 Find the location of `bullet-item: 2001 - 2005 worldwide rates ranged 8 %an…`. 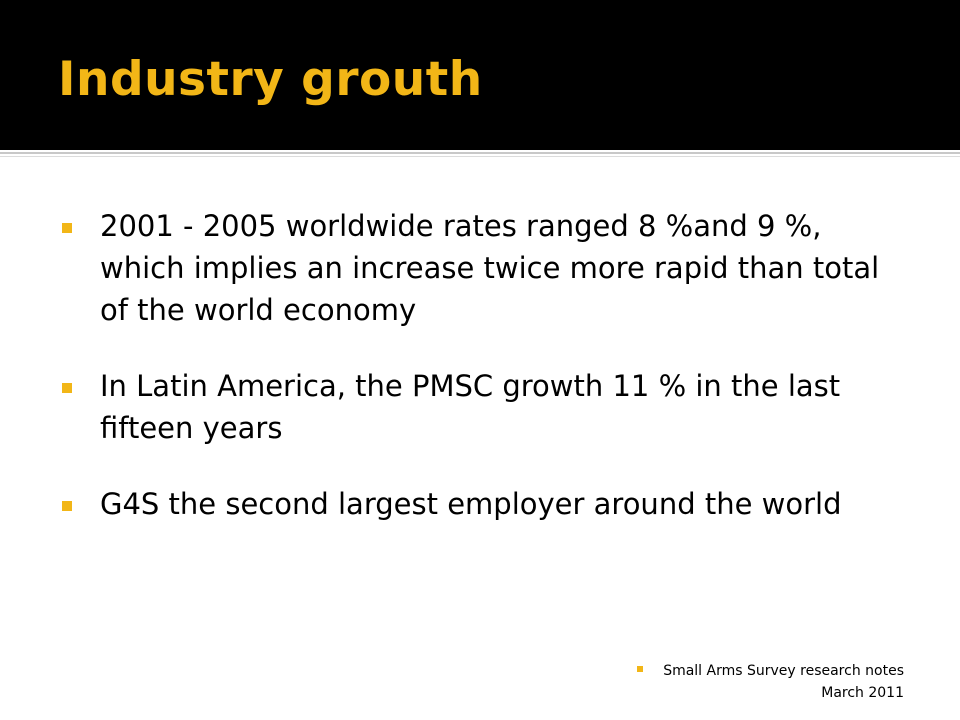

bullet-item: 2001 - 2005 worldwide rates ranged 8 %an… is located at coordinates (470, 268).